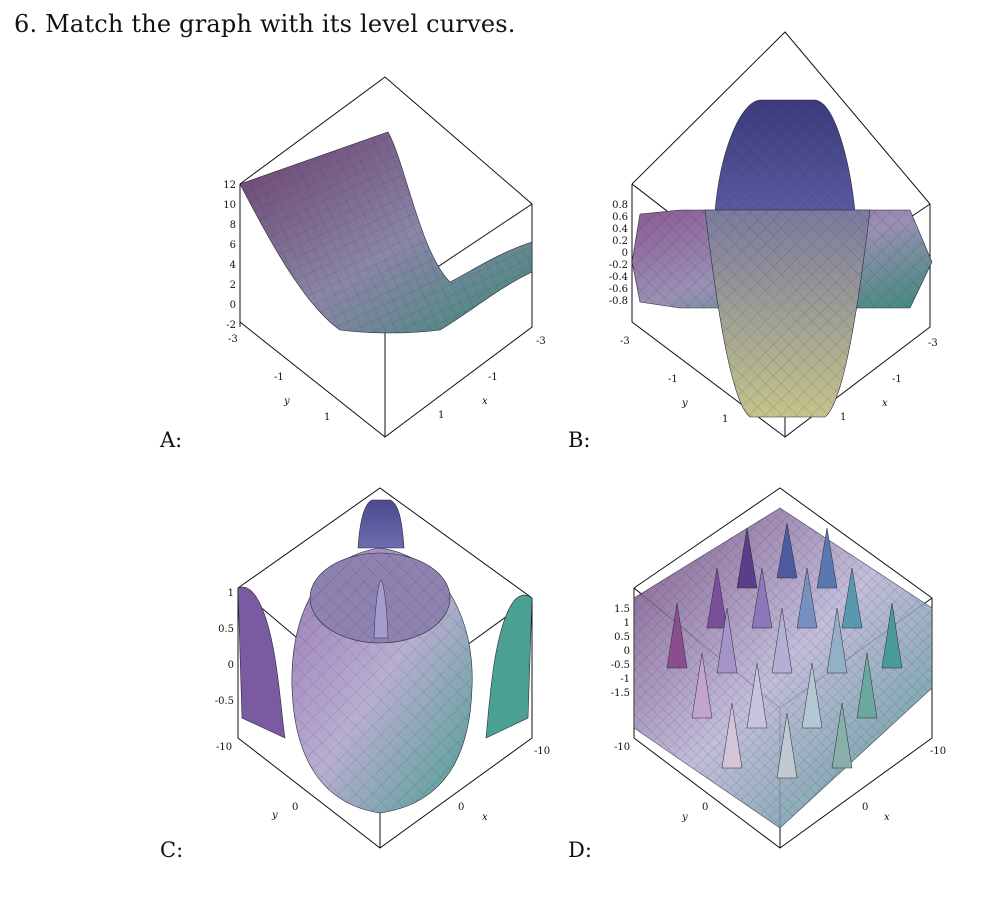 The height and width of the screenshot is (902, 991). Describe the element at coordinates (620, 241) in the screenshot. I see `z-tick: 0.2` at that location.